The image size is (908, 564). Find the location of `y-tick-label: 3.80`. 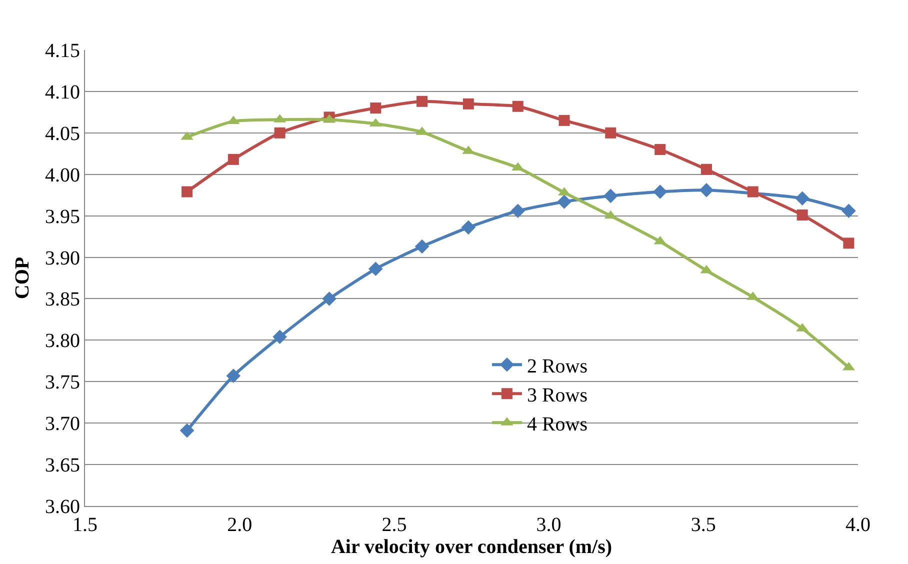

y-tick-label: 3.80 is located at coordinates (62, 341).